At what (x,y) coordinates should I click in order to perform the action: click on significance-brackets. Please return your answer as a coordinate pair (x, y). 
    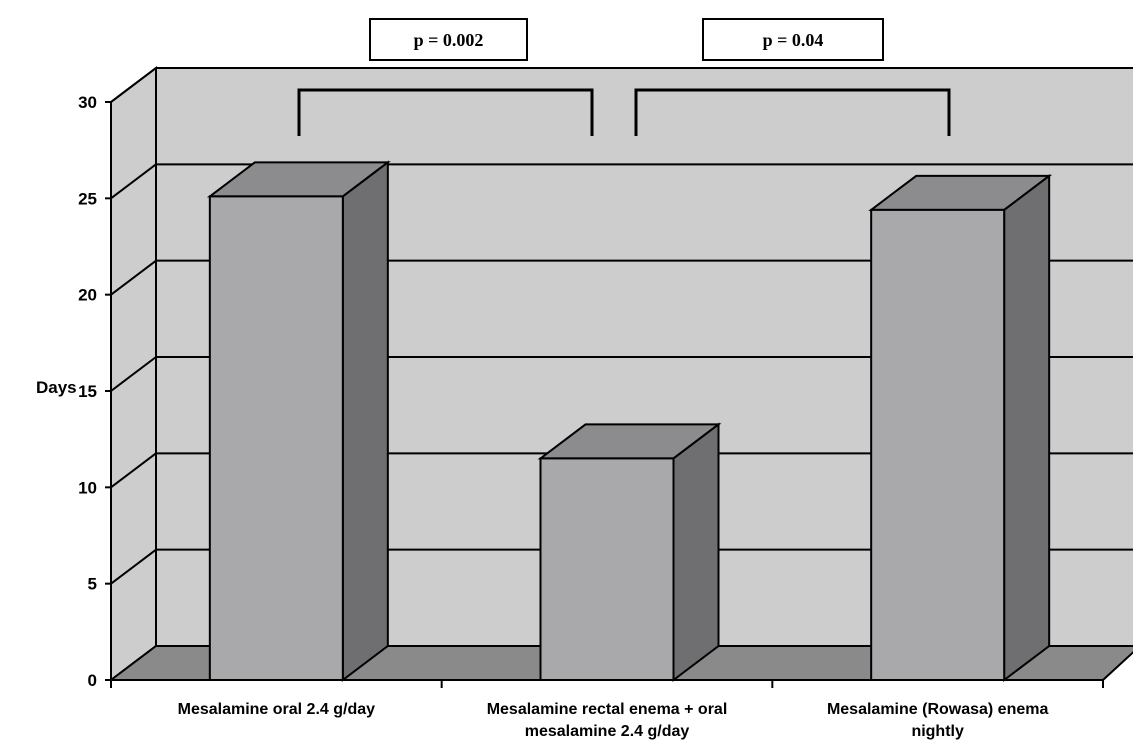
    Looking at the image, I should click on (624, 77).